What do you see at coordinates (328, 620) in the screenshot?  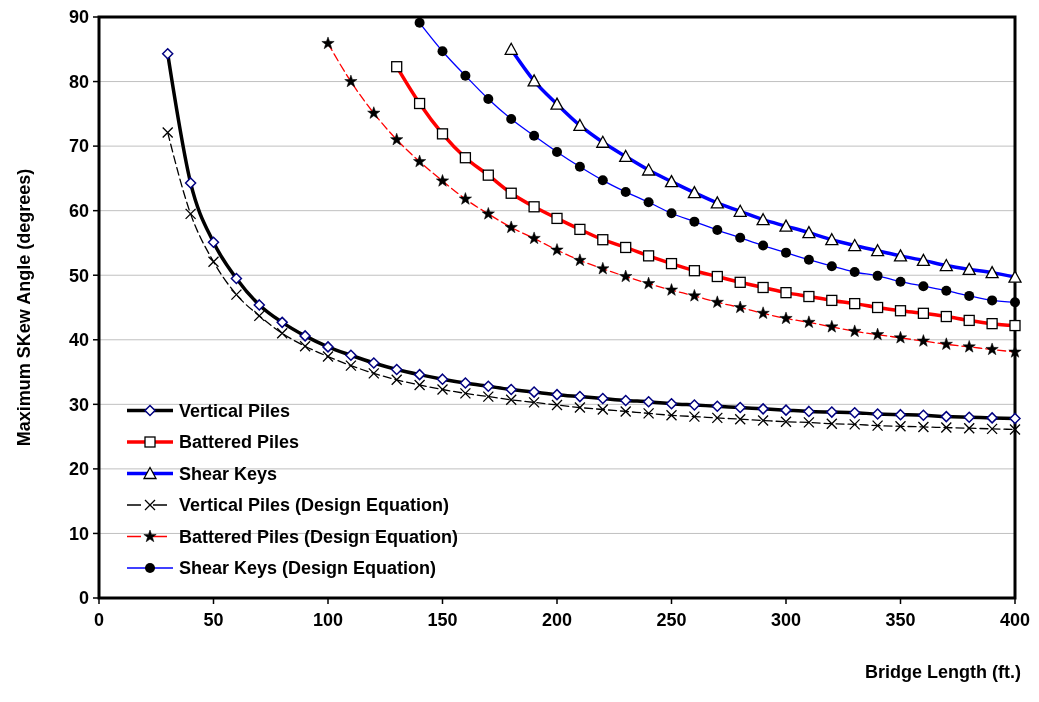 I see `x-tick-label: 100` at bounding box center [328, 620].